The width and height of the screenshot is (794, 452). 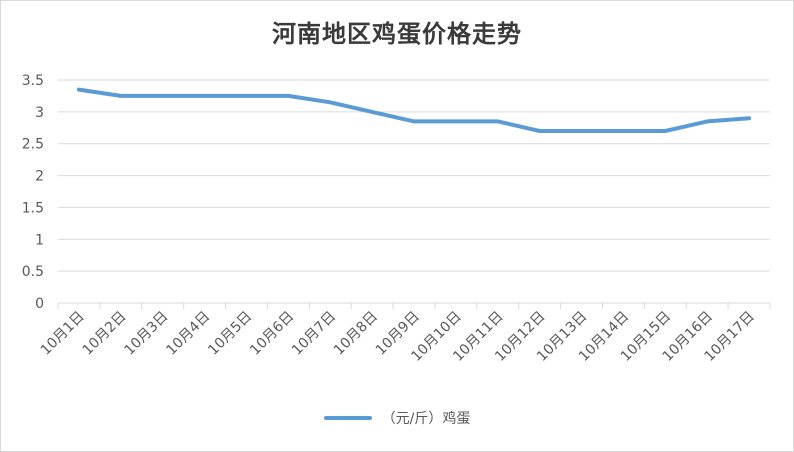 I want to click on x-tick-label: 10月5日, so click(x=230, y=334).